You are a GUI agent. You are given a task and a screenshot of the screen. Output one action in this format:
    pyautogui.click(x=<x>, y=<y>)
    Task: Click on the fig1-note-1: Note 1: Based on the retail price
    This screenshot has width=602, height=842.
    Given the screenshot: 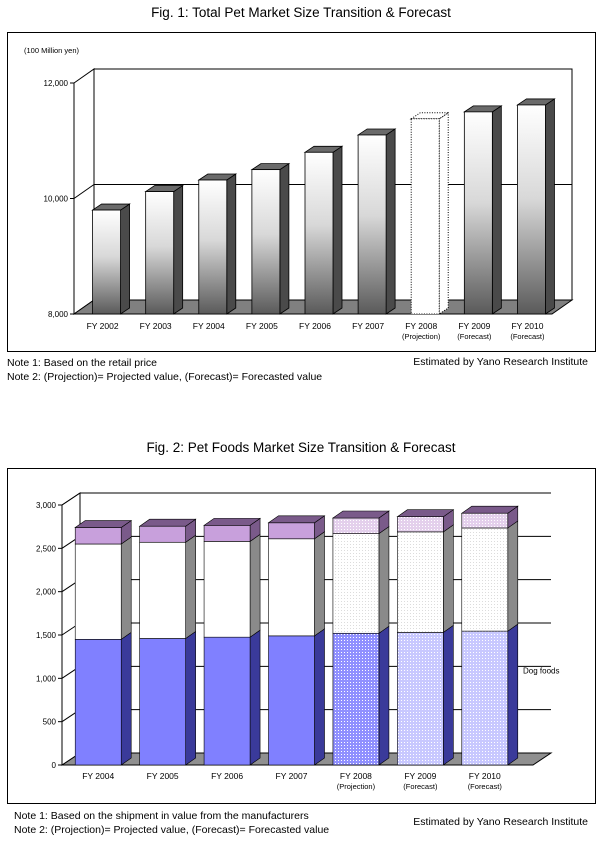 What is the action you would take?
    pyautogui.click(x=82, y=363)
    